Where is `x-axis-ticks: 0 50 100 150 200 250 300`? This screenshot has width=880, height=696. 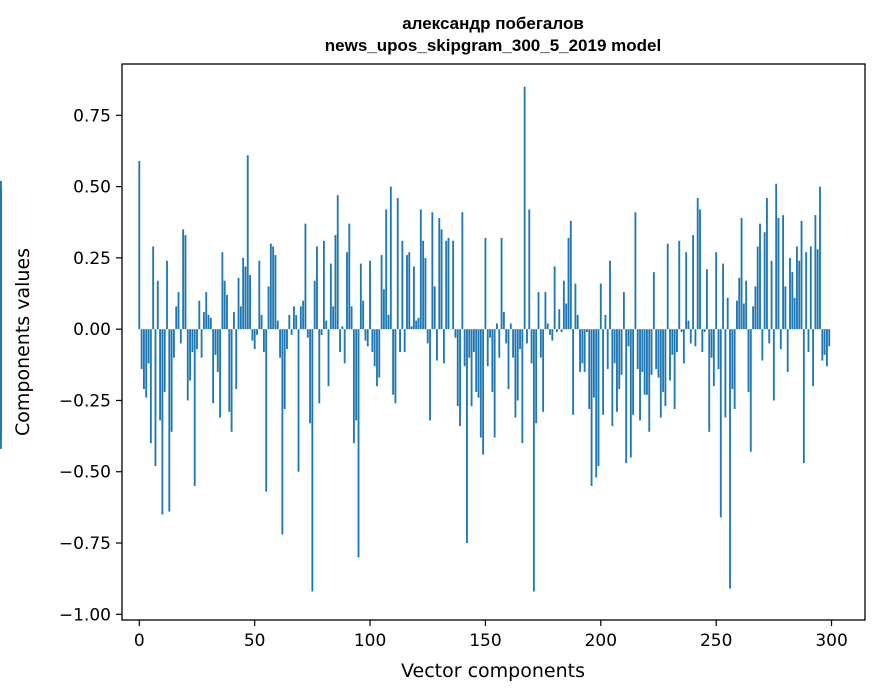
x-axis-ticks: 0 50 100 150 200 250 300 is located at coordinates (491, 635).